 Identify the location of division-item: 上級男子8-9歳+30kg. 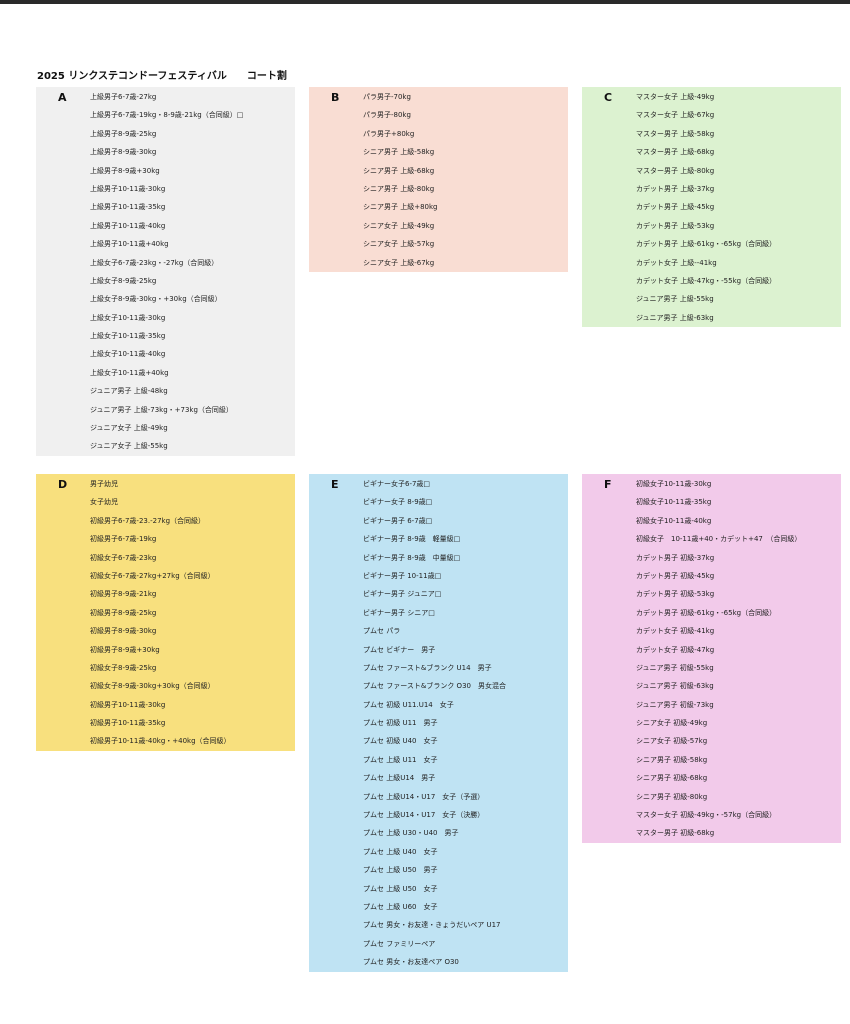
(125, 170).